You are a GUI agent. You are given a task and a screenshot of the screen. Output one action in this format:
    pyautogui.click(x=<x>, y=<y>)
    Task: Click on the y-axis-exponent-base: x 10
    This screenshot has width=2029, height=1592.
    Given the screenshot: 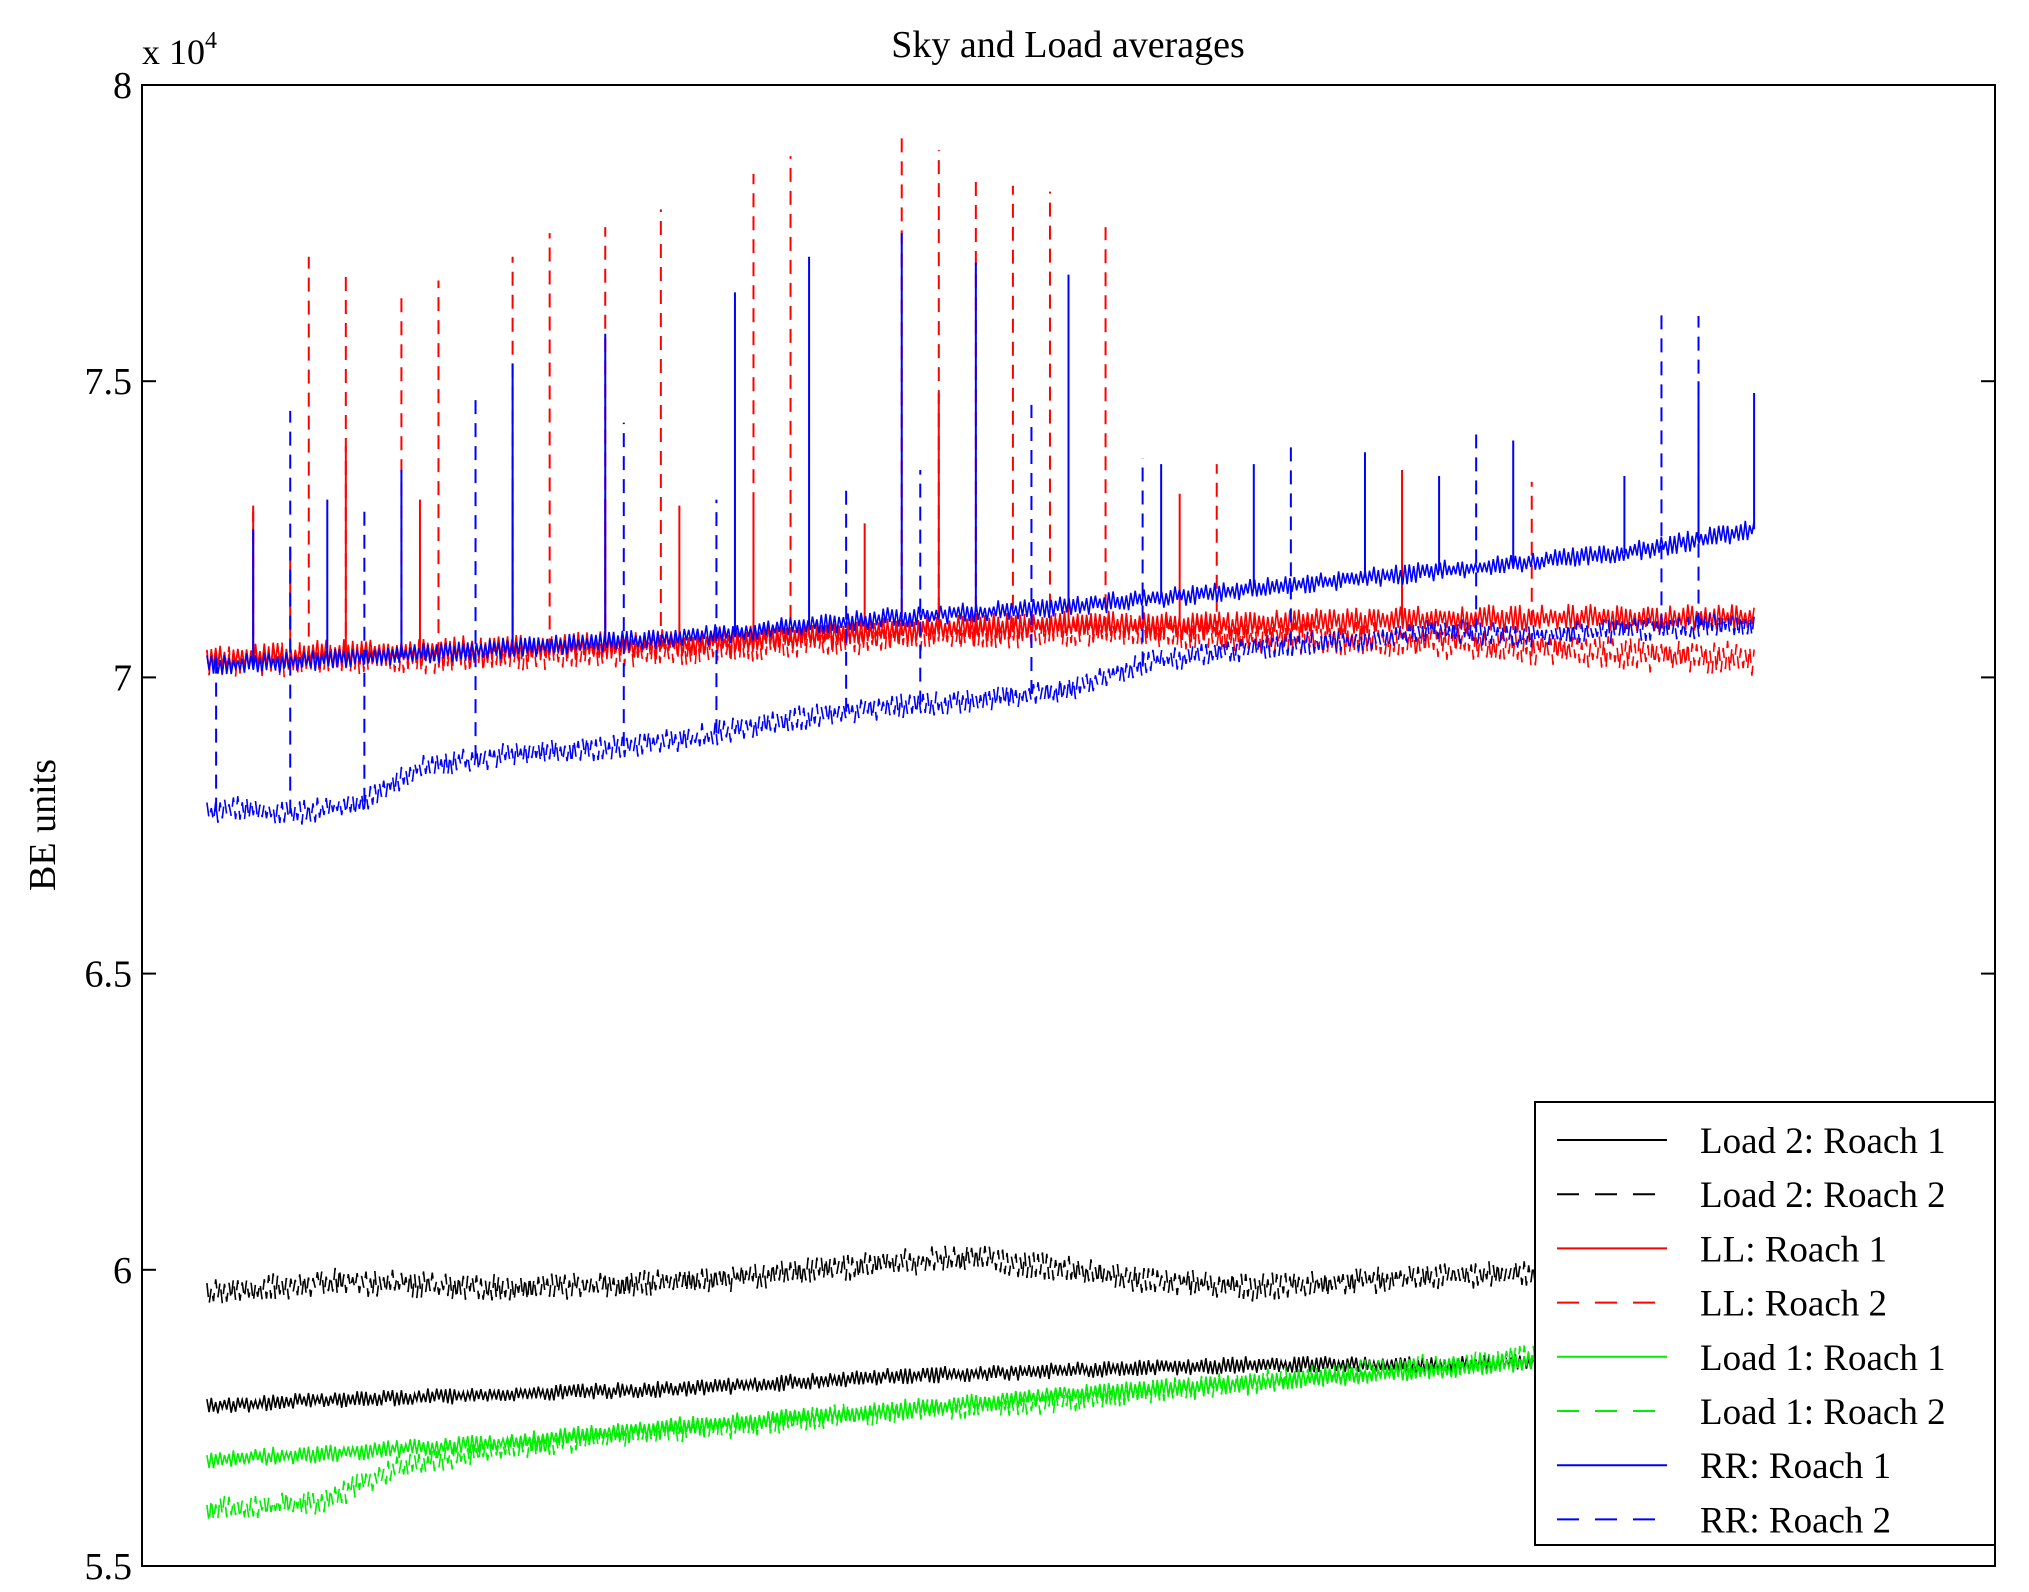 What is the action you would take?
    pyautogui.click(x=173, y=52)
    